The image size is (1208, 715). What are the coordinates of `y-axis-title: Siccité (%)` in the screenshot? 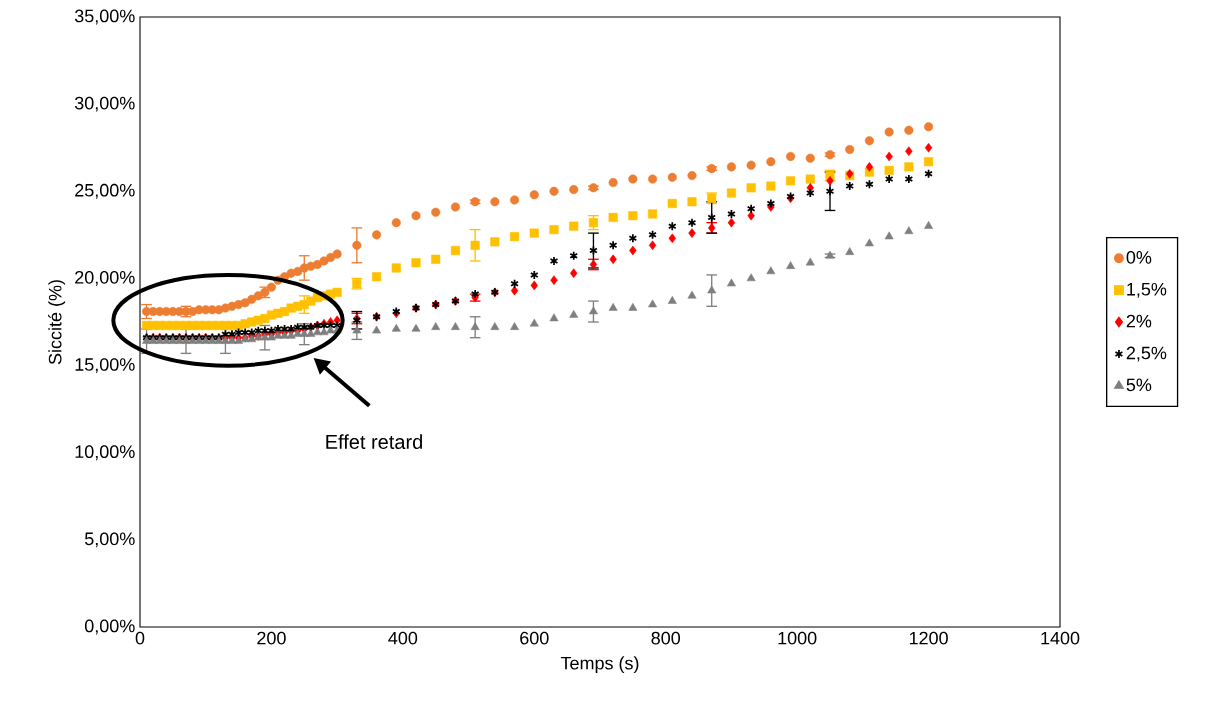 It's located at (57, 322).